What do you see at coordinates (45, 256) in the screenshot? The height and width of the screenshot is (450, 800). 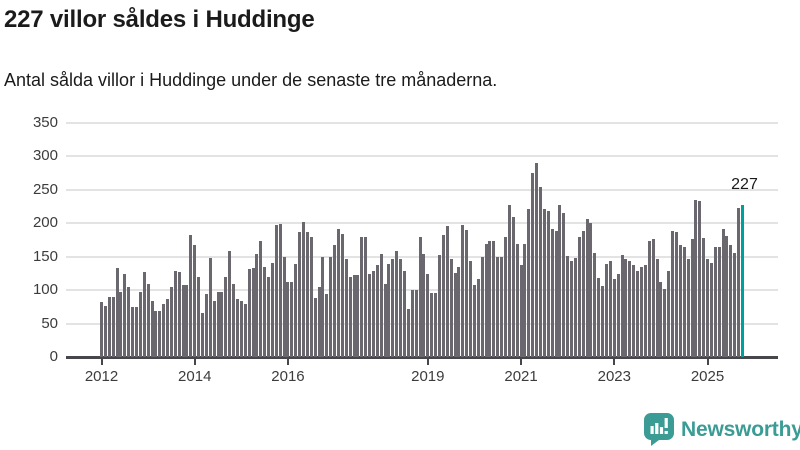 I see `y-axis-label: 150` at bounding box center [45, 256].